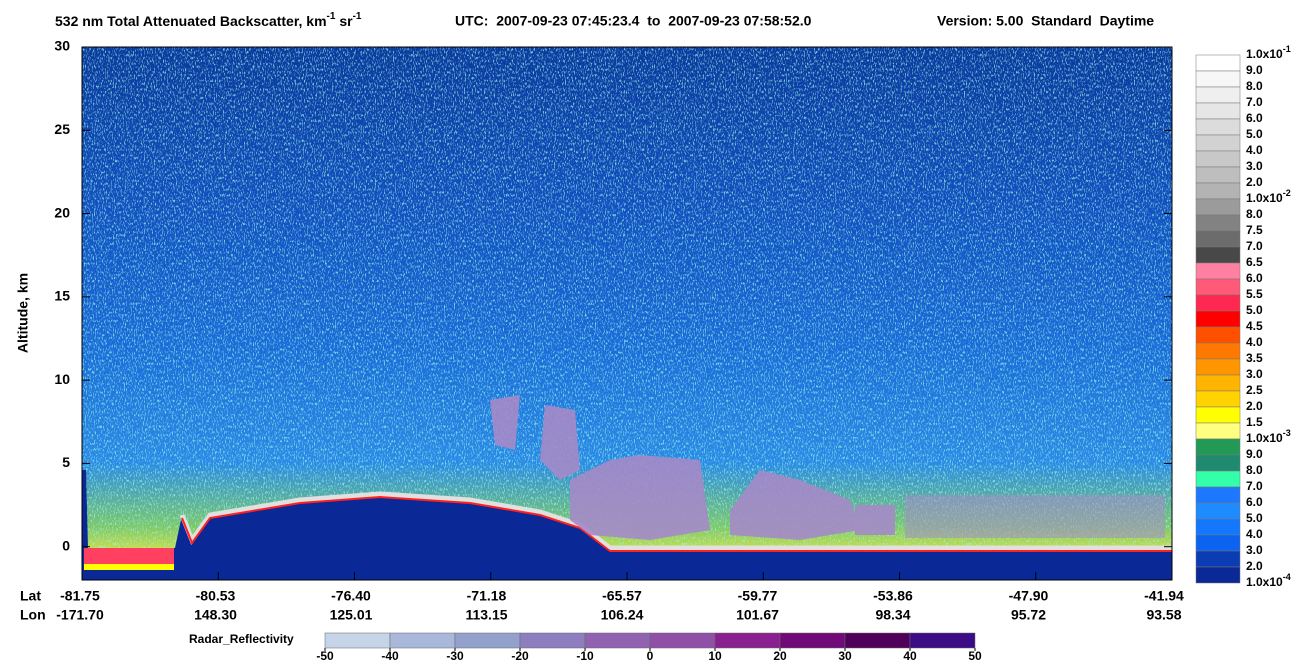 The height and width of the screenshot is (667, 1300). I want to click on colorbar-label: 1.5, so click(1254, 422).